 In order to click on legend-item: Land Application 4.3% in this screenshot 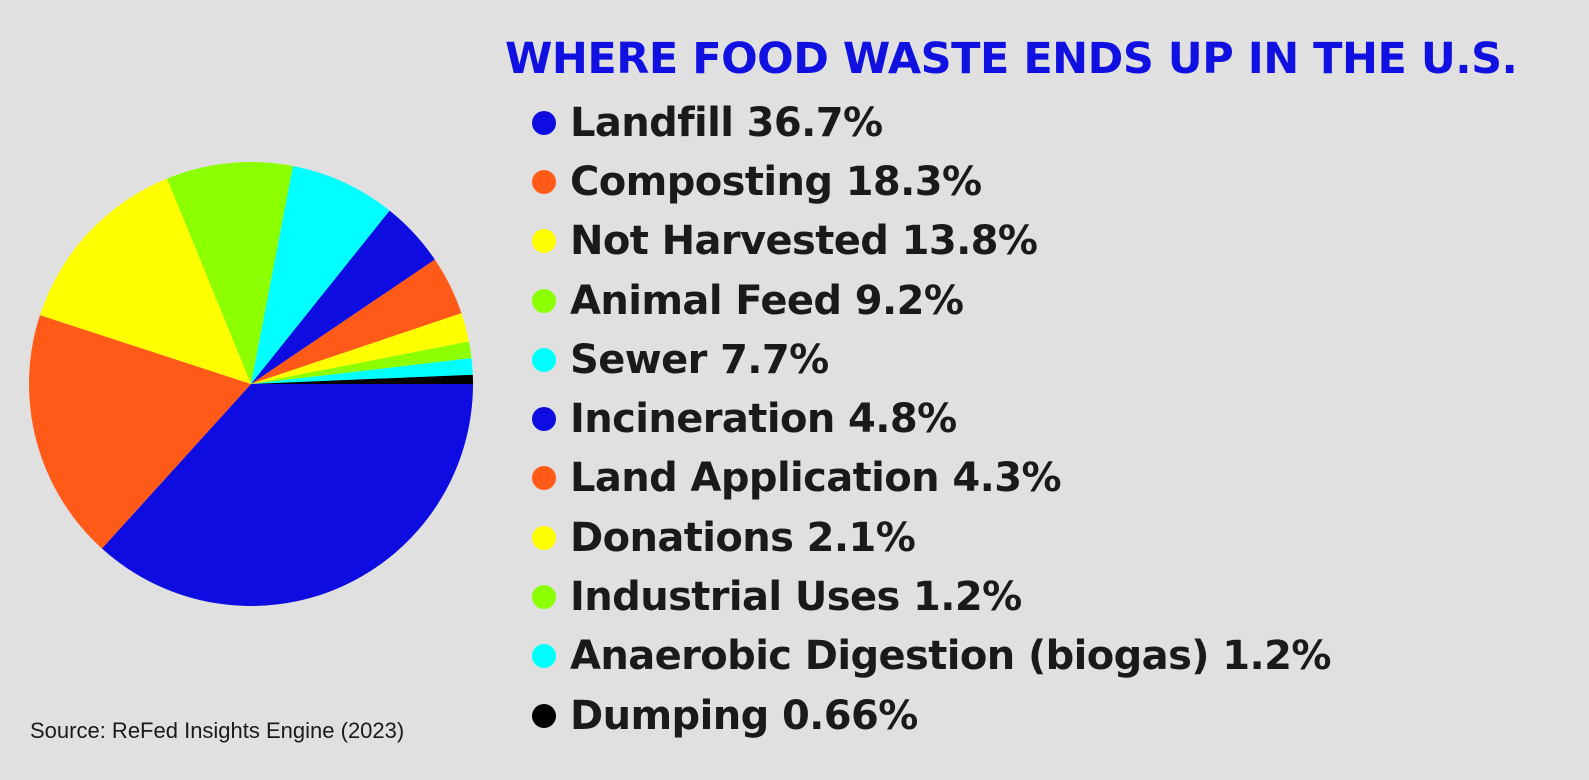, I will do `click(931, 478)`.